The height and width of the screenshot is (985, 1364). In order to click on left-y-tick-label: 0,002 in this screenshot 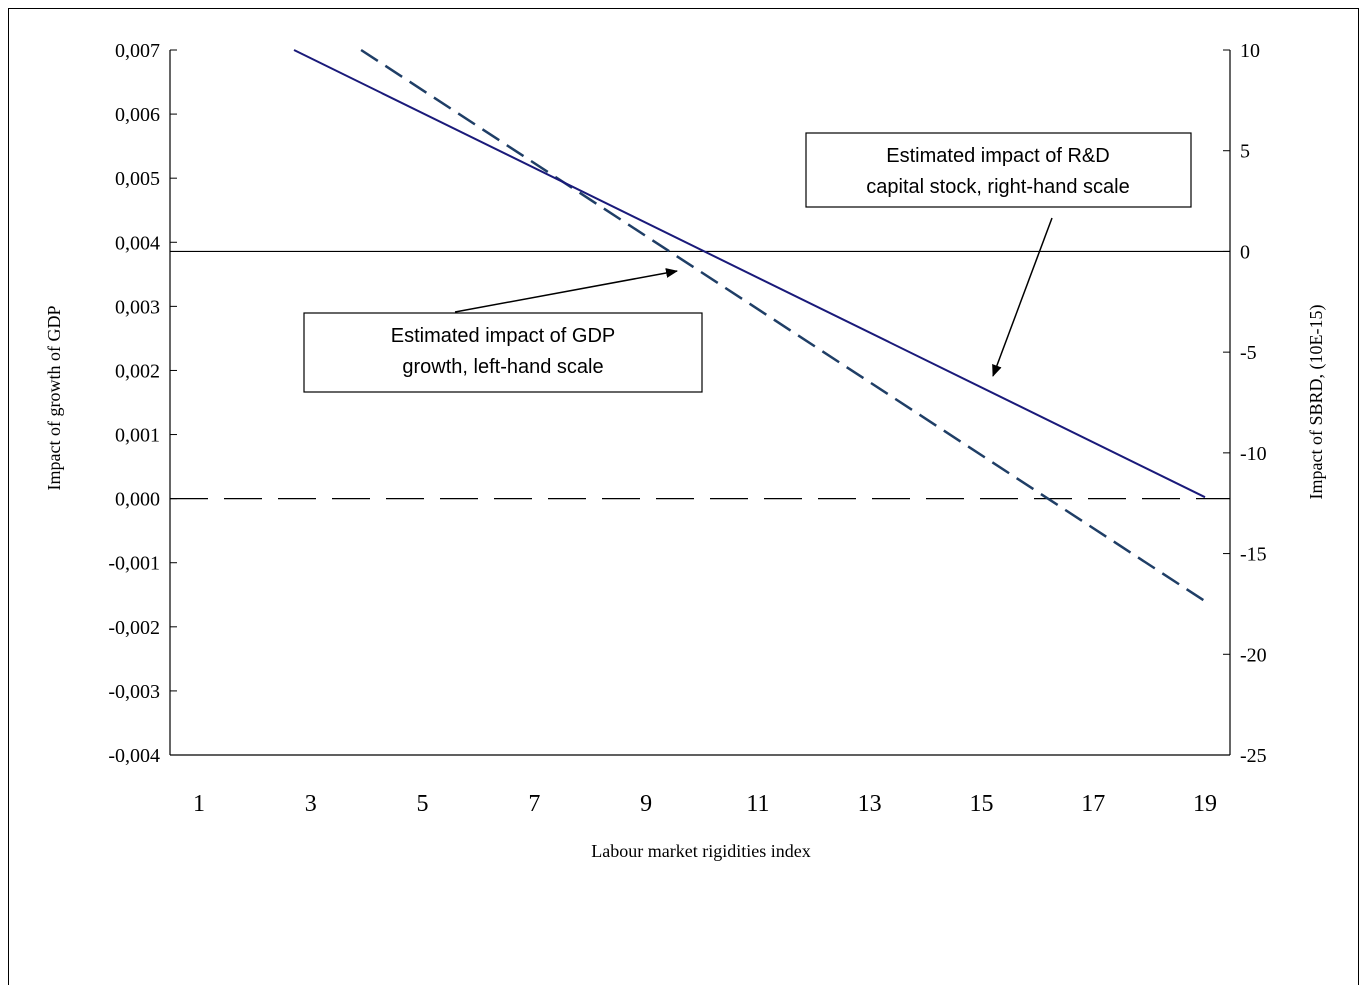, I will do `click(137, 371)`.